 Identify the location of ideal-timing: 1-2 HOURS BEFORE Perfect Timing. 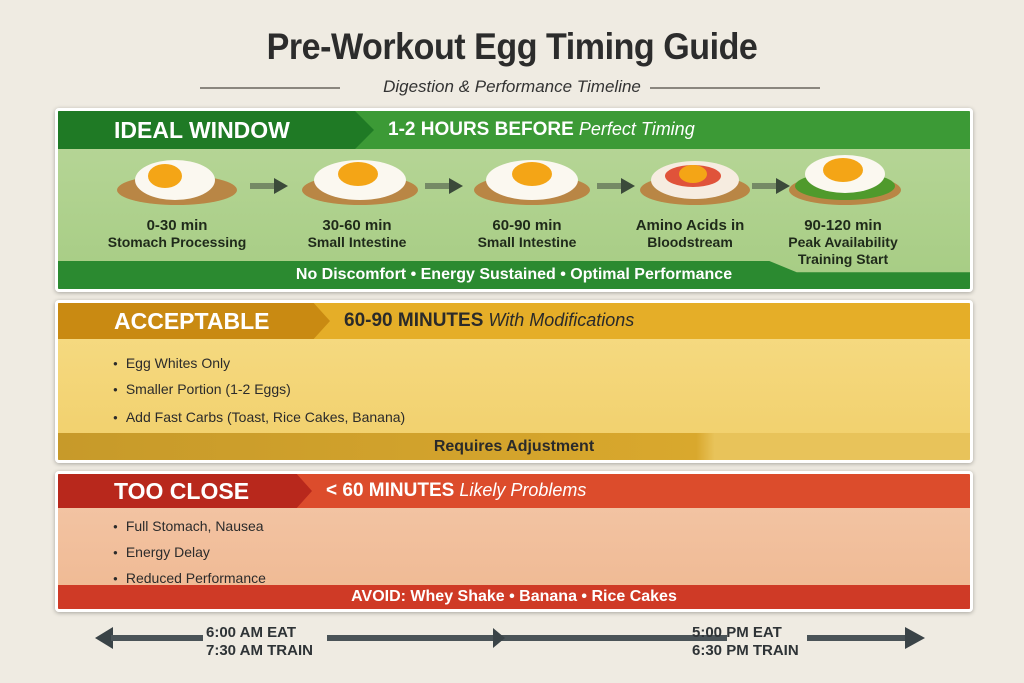
(541, 130).